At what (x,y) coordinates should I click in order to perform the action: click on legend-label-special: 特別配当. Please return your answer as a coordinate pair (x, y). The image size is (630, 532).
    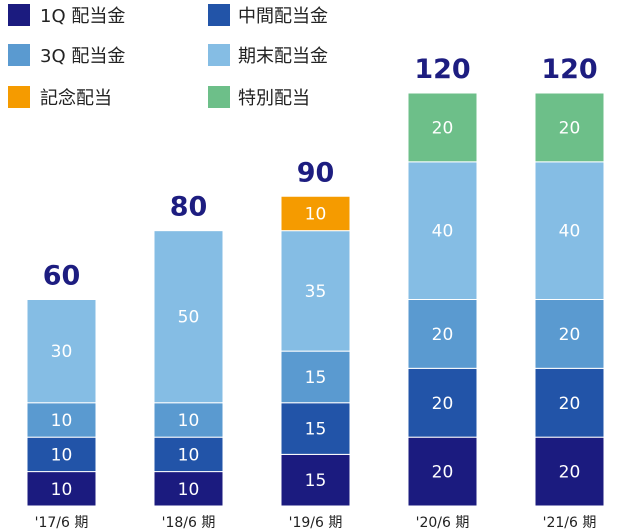
    Looking at the image, I should click on (274, 98).